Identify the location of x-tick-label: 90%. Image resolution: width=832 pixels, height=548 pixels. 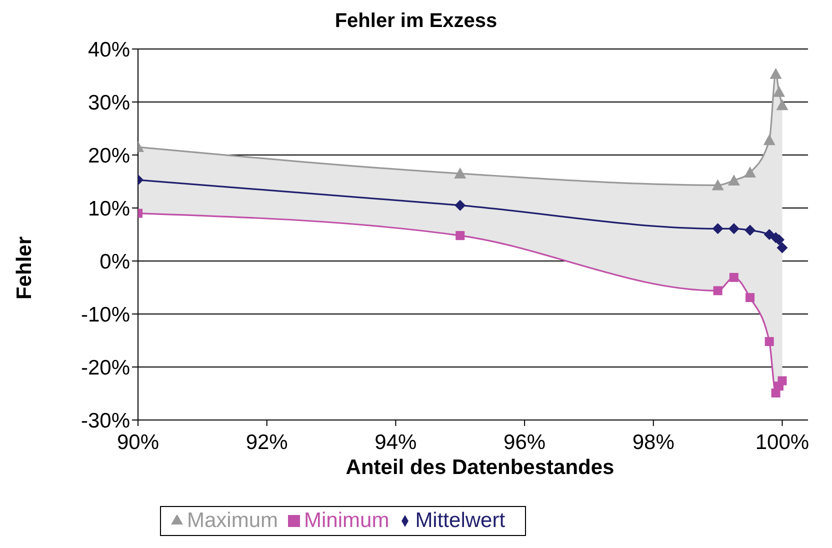
(138, 442).